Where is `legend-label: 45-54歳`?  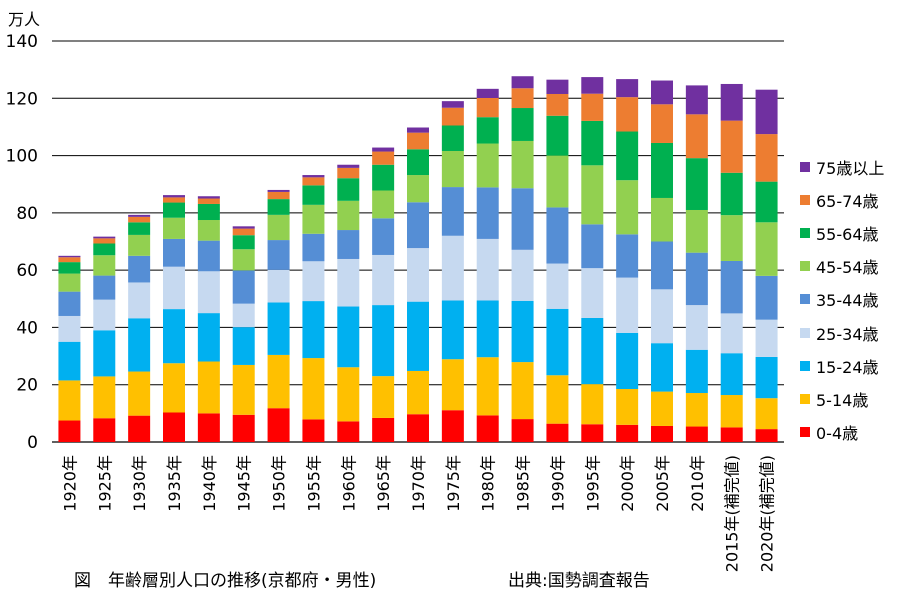
legend-label: 45-54歳 is located at coordinates (847, 268).